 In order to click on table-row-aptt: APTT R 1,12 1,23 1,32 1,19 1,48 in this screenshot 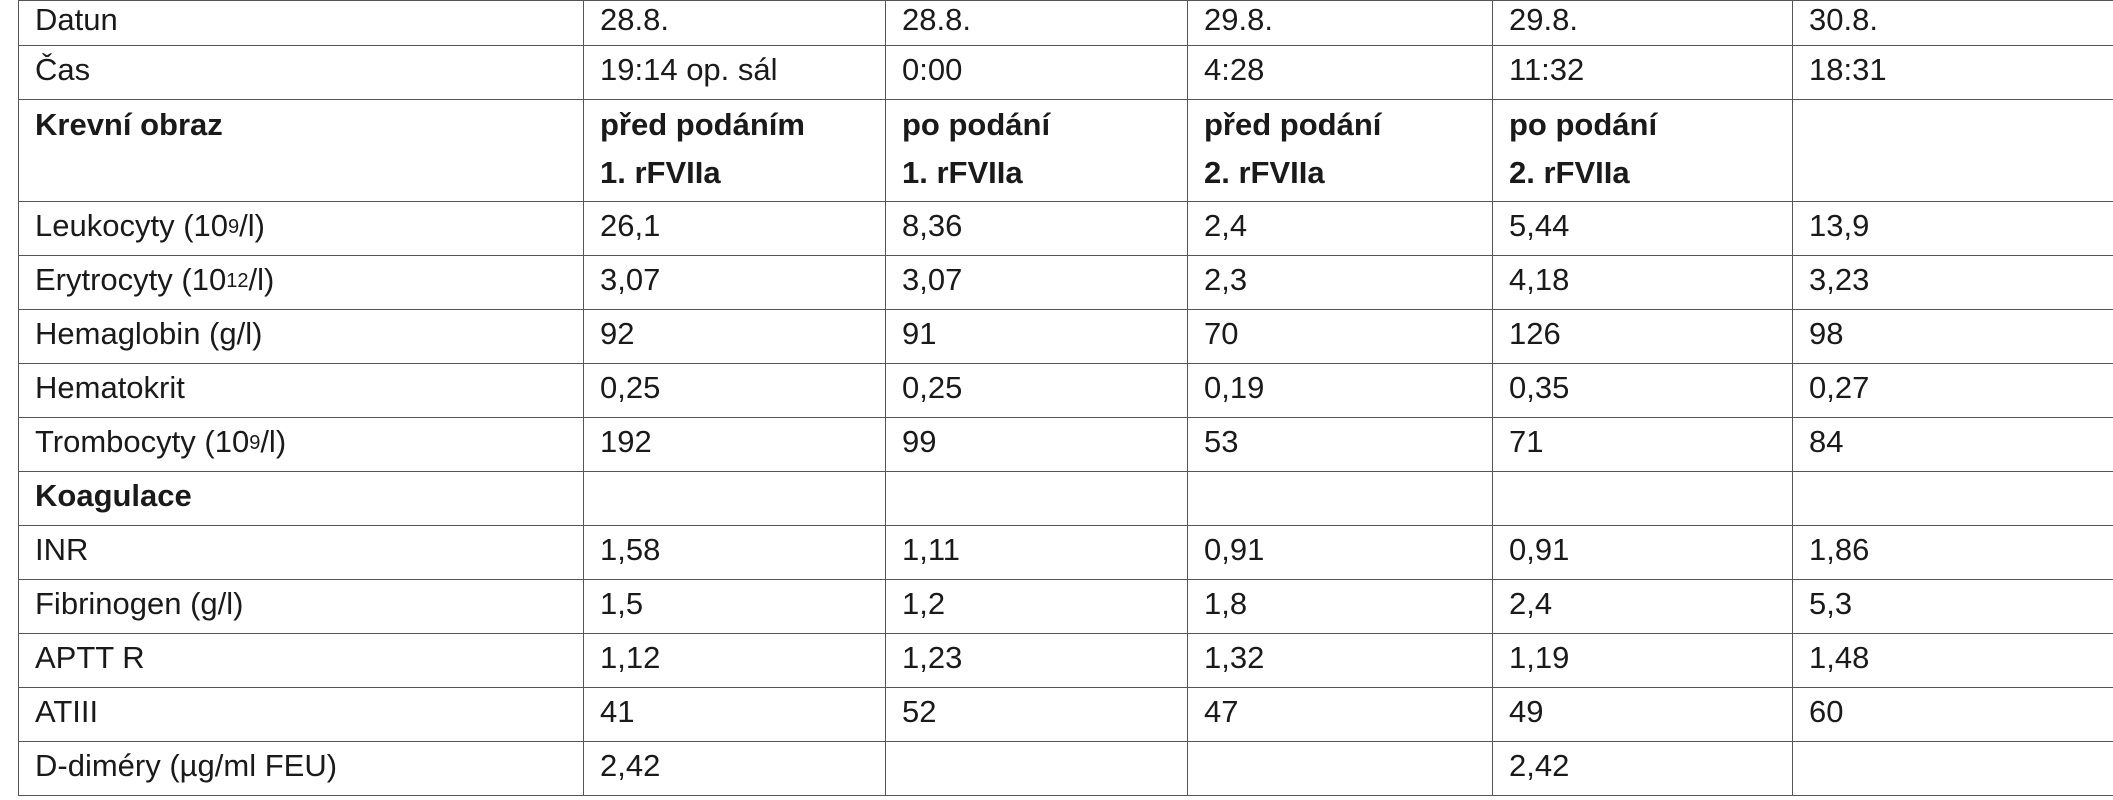, I will do `click(1065, 660)`.